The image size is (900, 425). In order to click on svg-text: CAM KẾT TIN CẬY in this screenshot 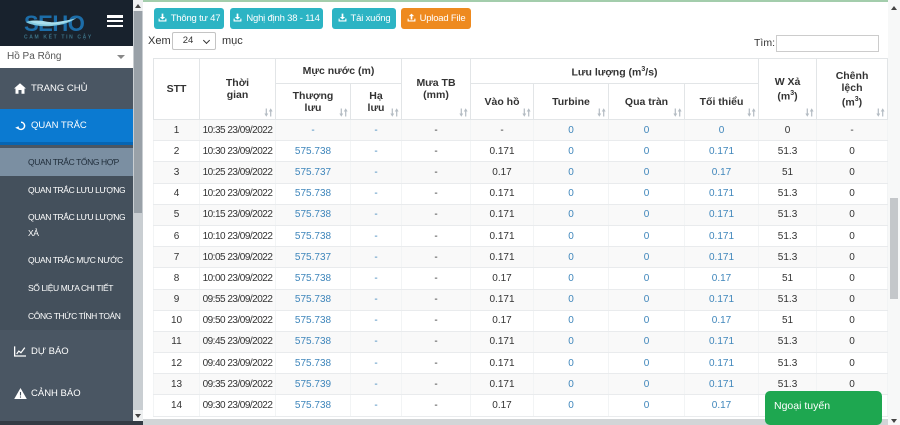, I will do `click(58, 37)`.